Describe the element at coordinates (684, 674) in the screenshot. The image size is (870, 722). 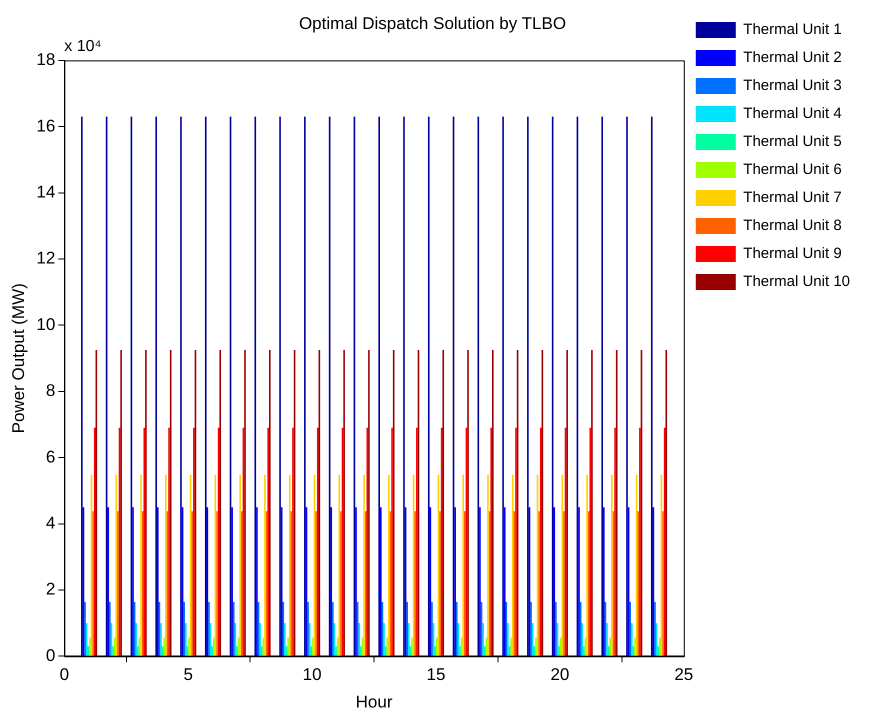
I see `x-tick-label: 25` at that location.